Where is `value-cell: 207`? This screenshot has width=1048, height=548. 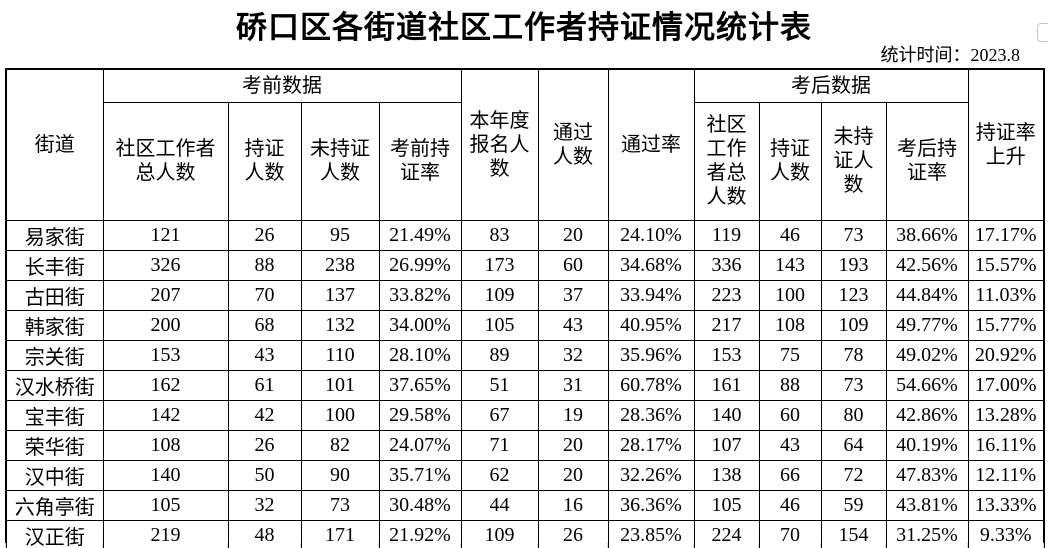 value-cell: 207 is located at coordinates (165, 295).